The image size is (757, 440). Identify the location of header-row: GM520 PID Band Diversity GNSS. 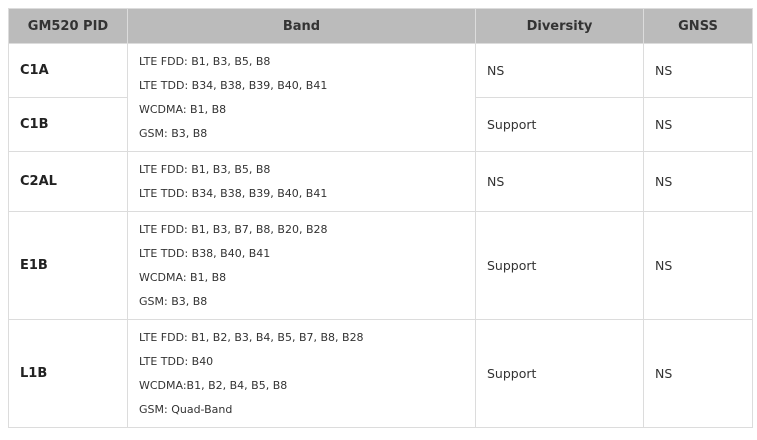
(380, 26).